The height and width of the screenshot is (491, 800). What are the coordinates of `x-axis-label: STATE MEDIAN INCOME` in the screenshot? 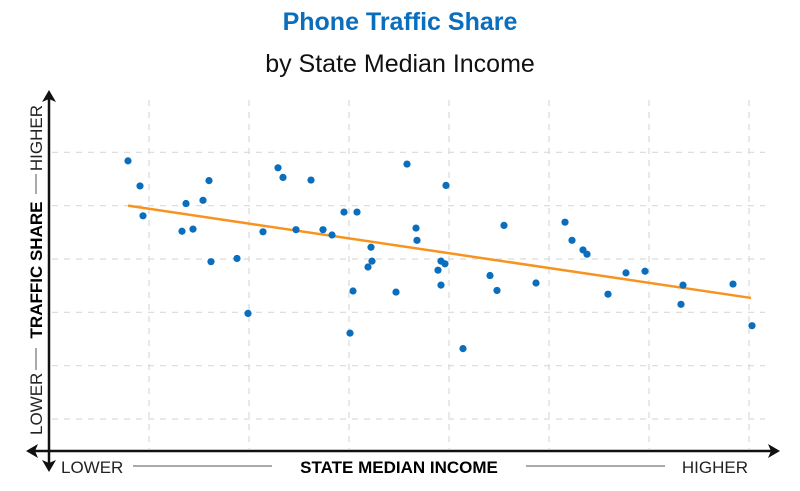 It's located at (399, 467).